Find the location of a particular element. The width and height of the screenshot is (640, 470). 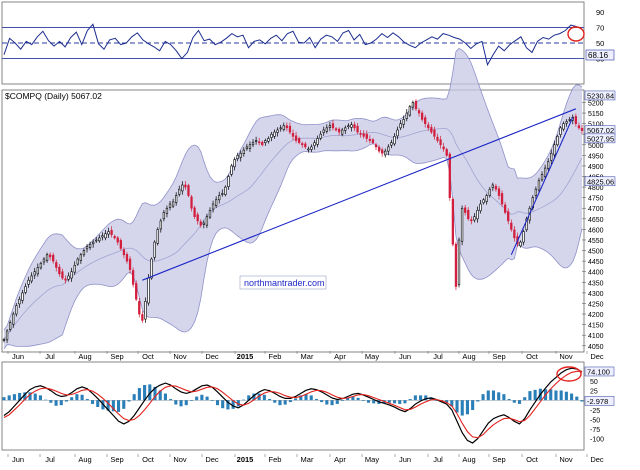

price-tick-label: 4650 is located at coordinates (596, 220).